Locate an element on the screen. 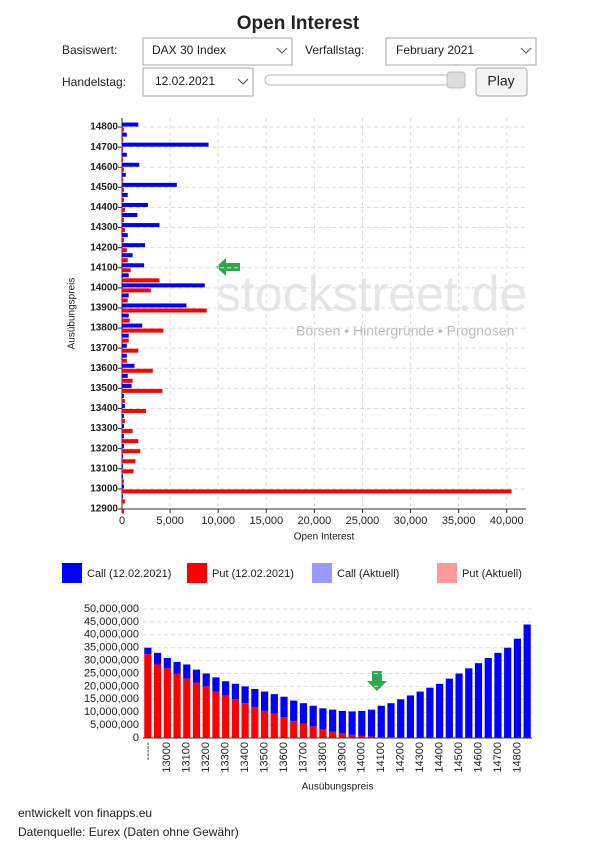 The height and width of the screenshot is (851, 596). x-tick-label: 13300 is located at coordinates (226, 757).